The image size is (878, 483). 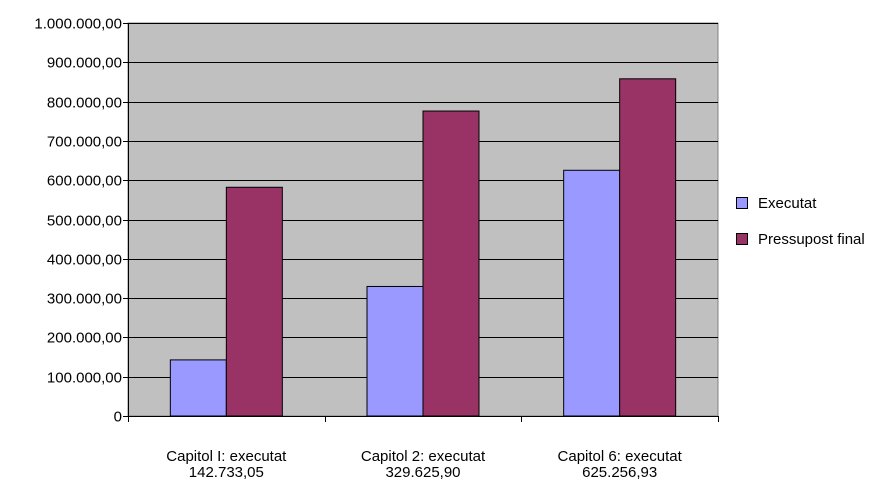 I want to click on y-tick-label: 400.000,00, so click(x=84, y=260).